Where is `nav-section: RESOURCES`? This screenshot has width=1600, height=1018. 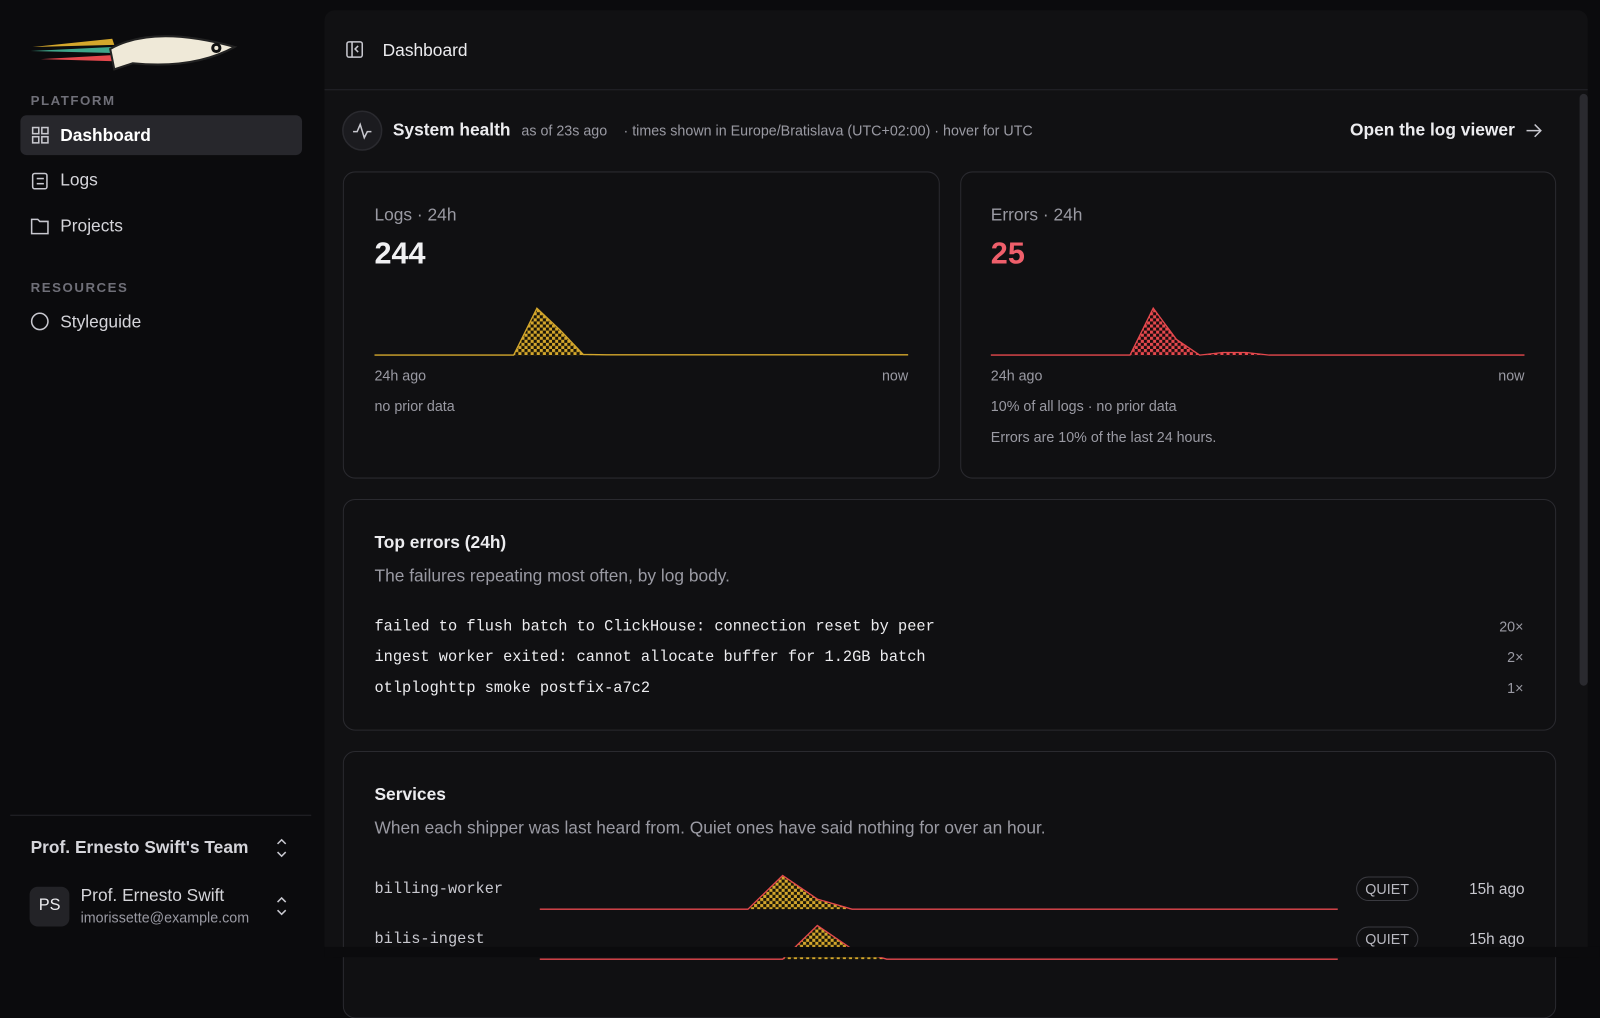 nav-section: RESOURCES is located at coordinates (79, 287).